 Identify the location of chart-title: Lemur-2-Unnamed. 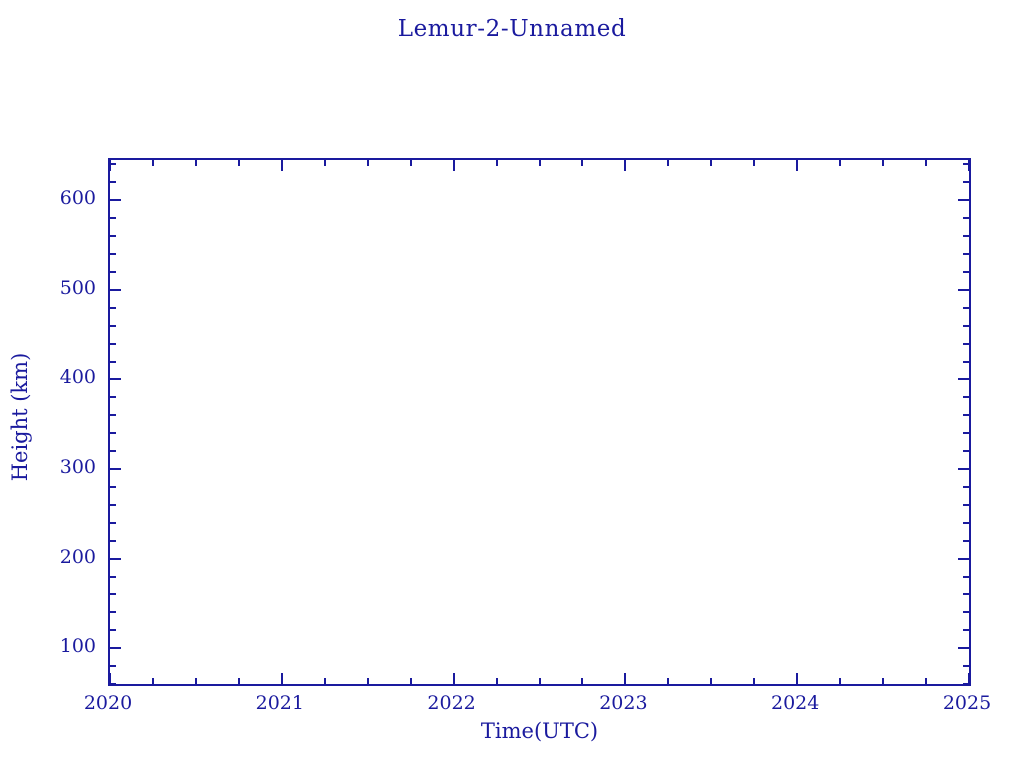
(512, 29).